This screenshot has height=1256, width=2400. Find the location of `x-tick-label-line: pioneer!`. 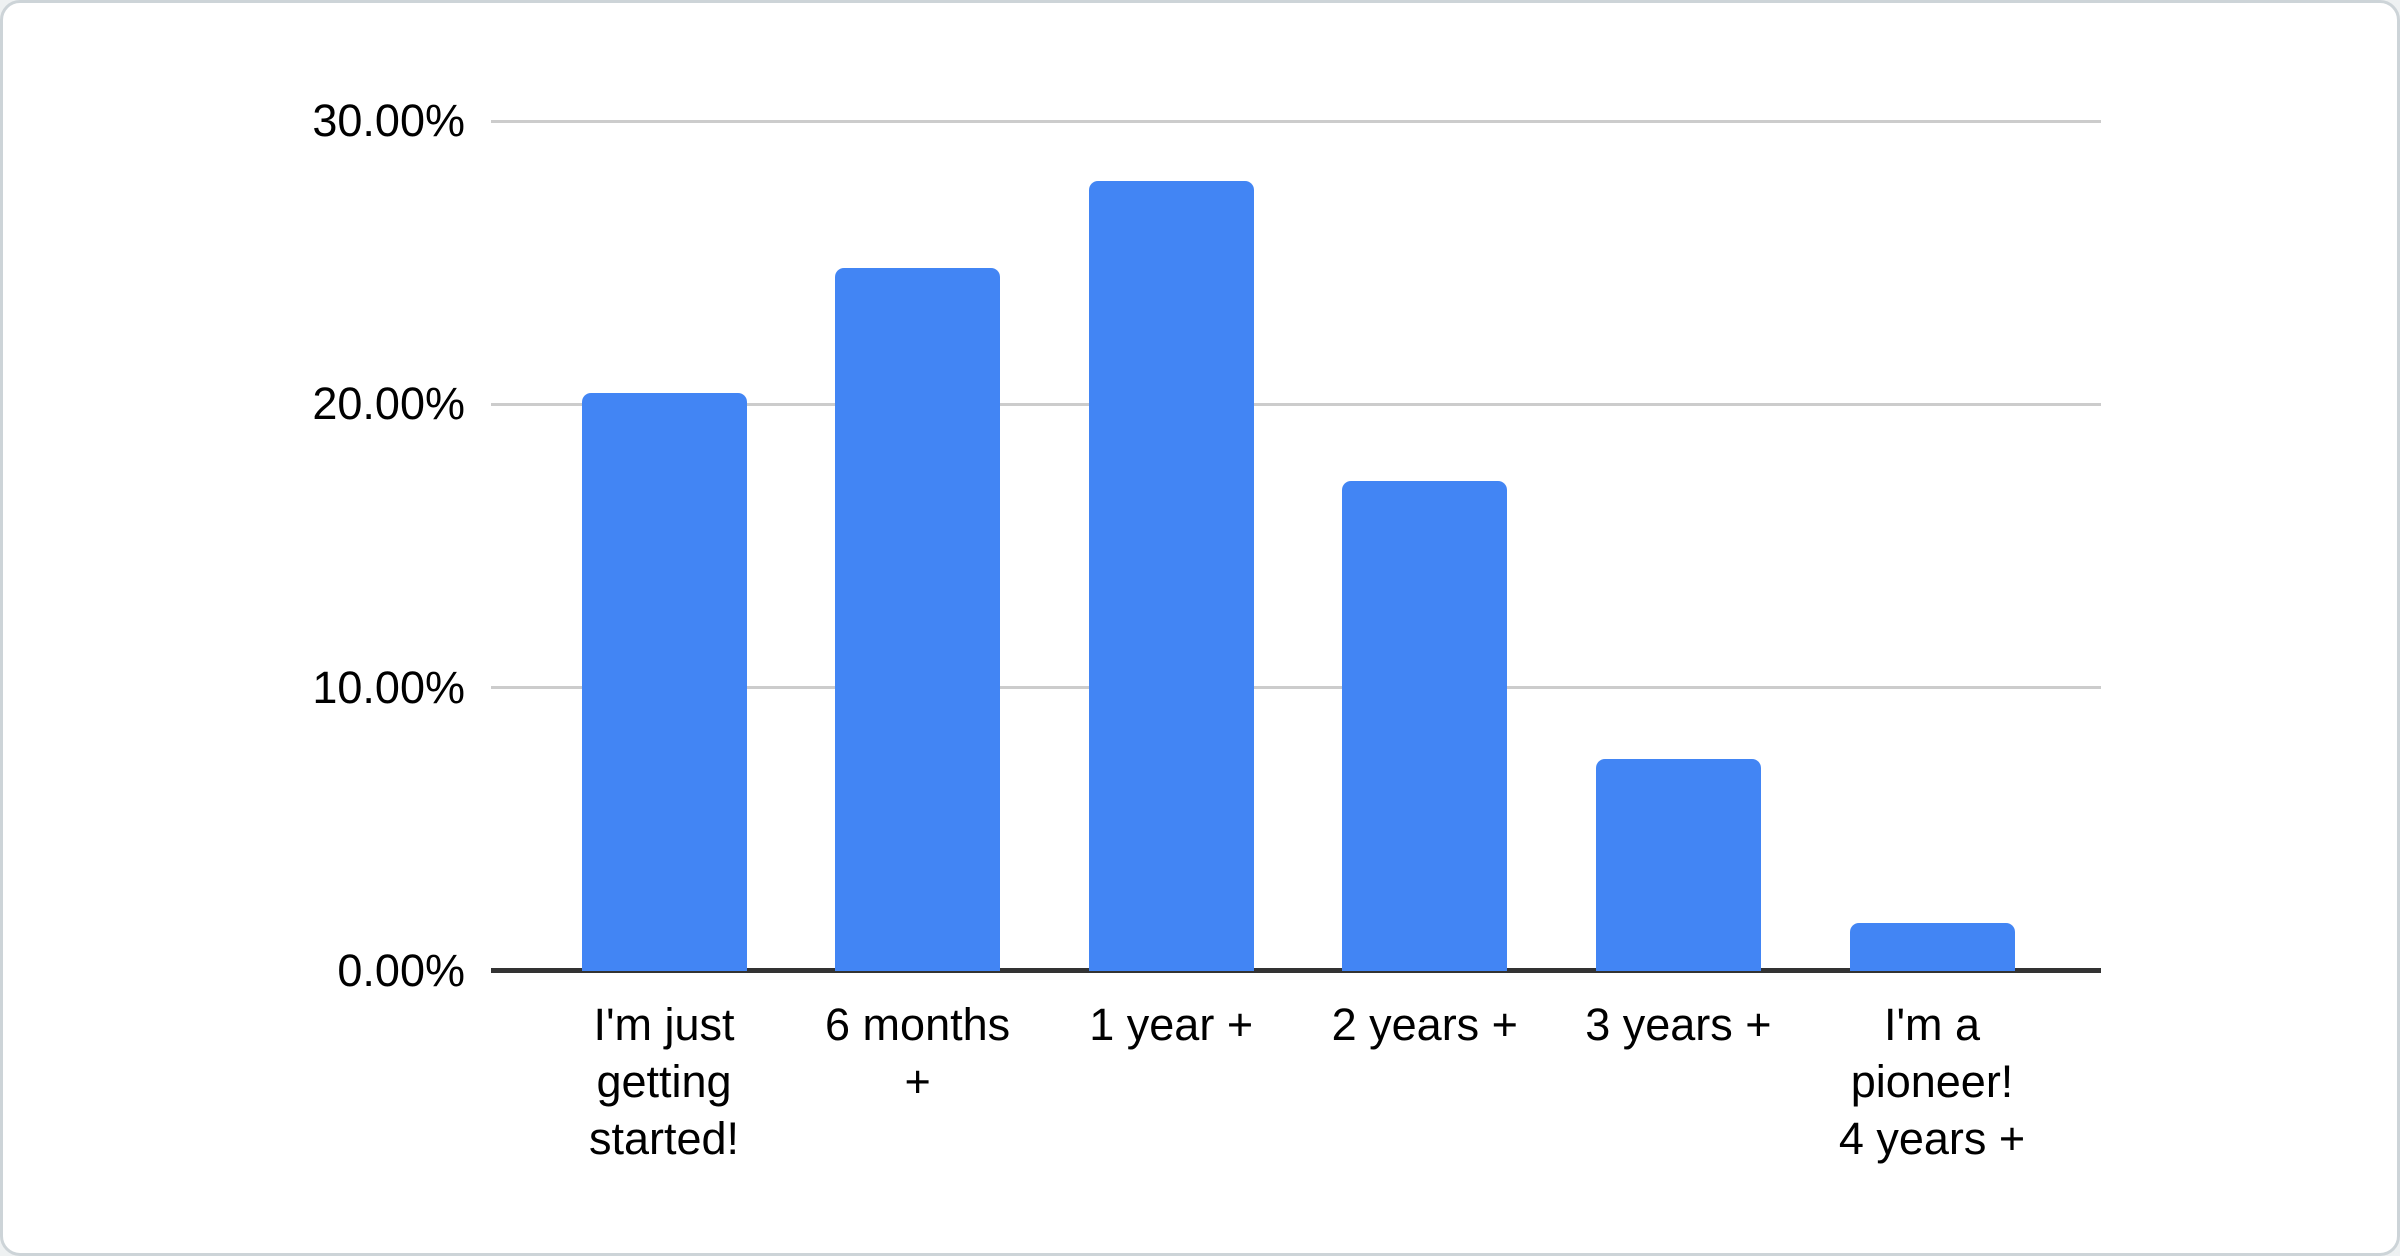

x-tick-label-line: pioneer! is located at coordinates (1932, 1081).